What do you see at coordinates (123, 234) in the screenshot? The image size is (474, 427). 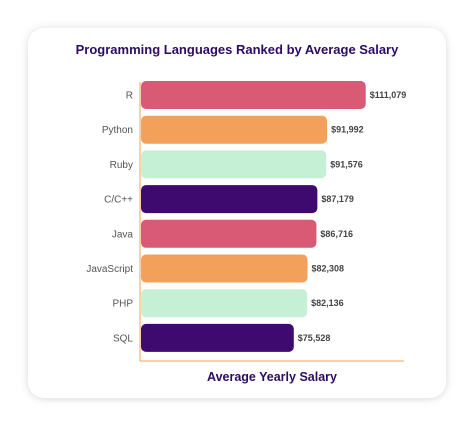 I see `category-label: Java` at bounding box center [123, 234].